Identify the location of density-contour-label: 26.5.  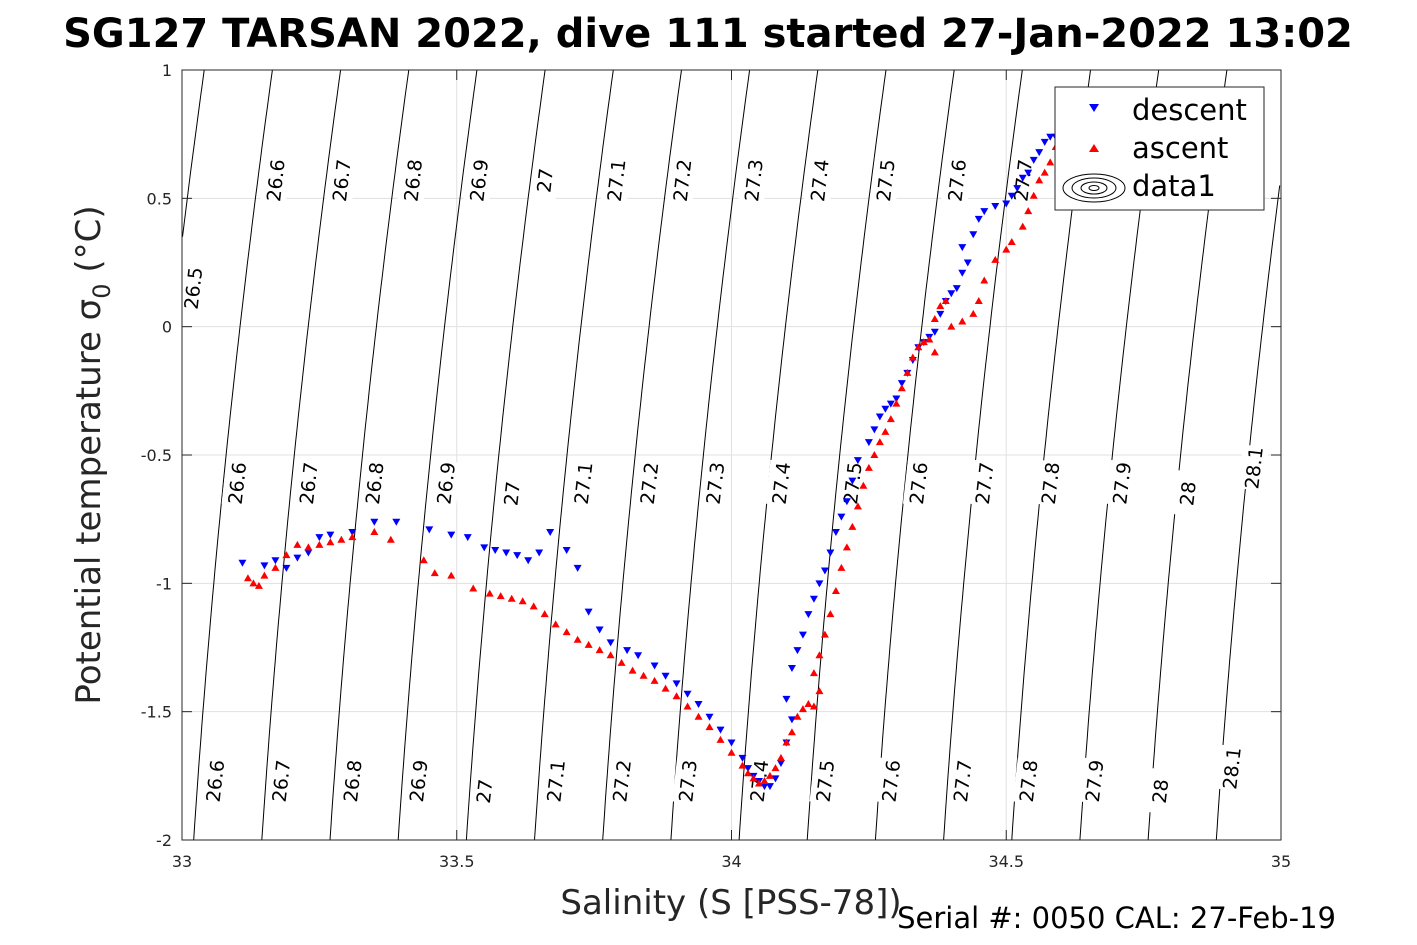
(194, 288).